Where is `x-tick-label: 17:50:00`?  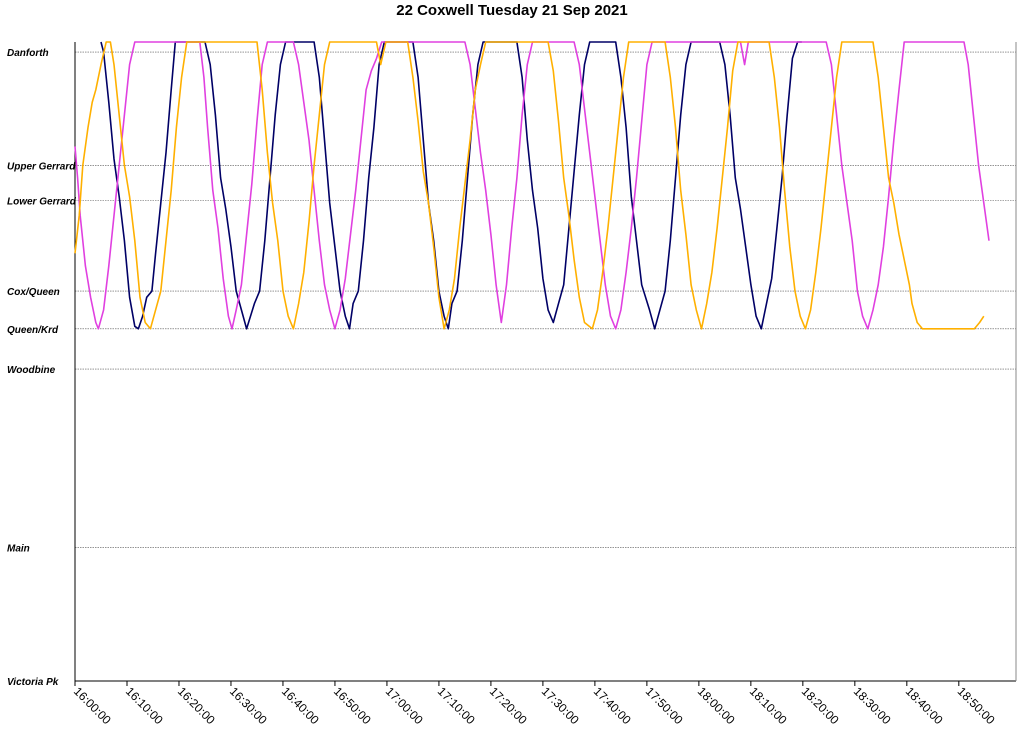
x-tick-label: 17:50:00 is located at coordinates (664, 705).